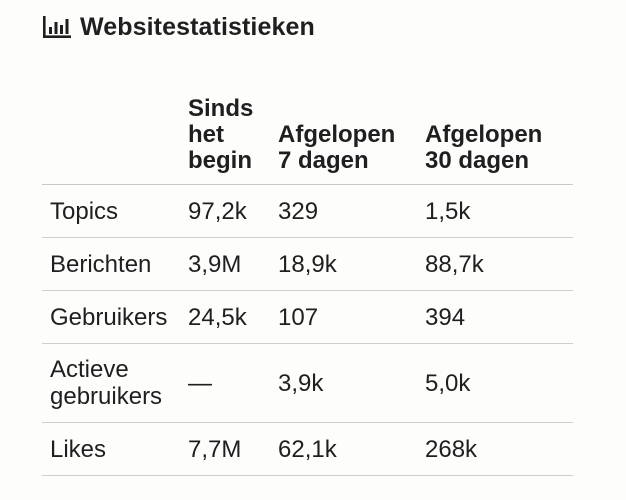 The image size is (626, 500). I want to click on table-row-likes: Likes 7,7M 62,1k 268k, so click(307, 449).